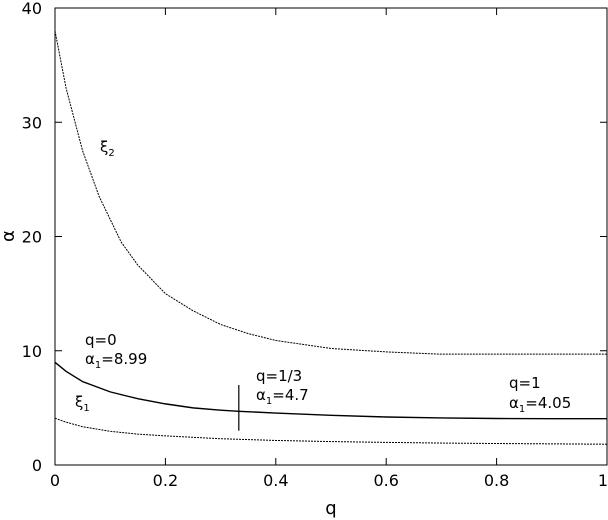  Describe the element at coordinates (603, 480) in the screenshot. I see `x-tick-label: 1` at that location.